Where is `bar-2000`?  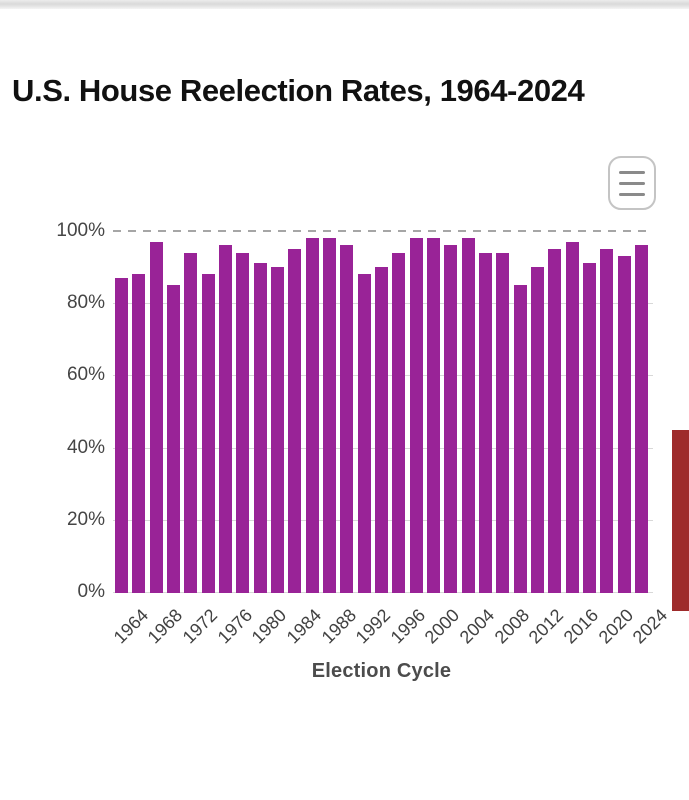 bar-2000 is located at coordinates (433, 415).